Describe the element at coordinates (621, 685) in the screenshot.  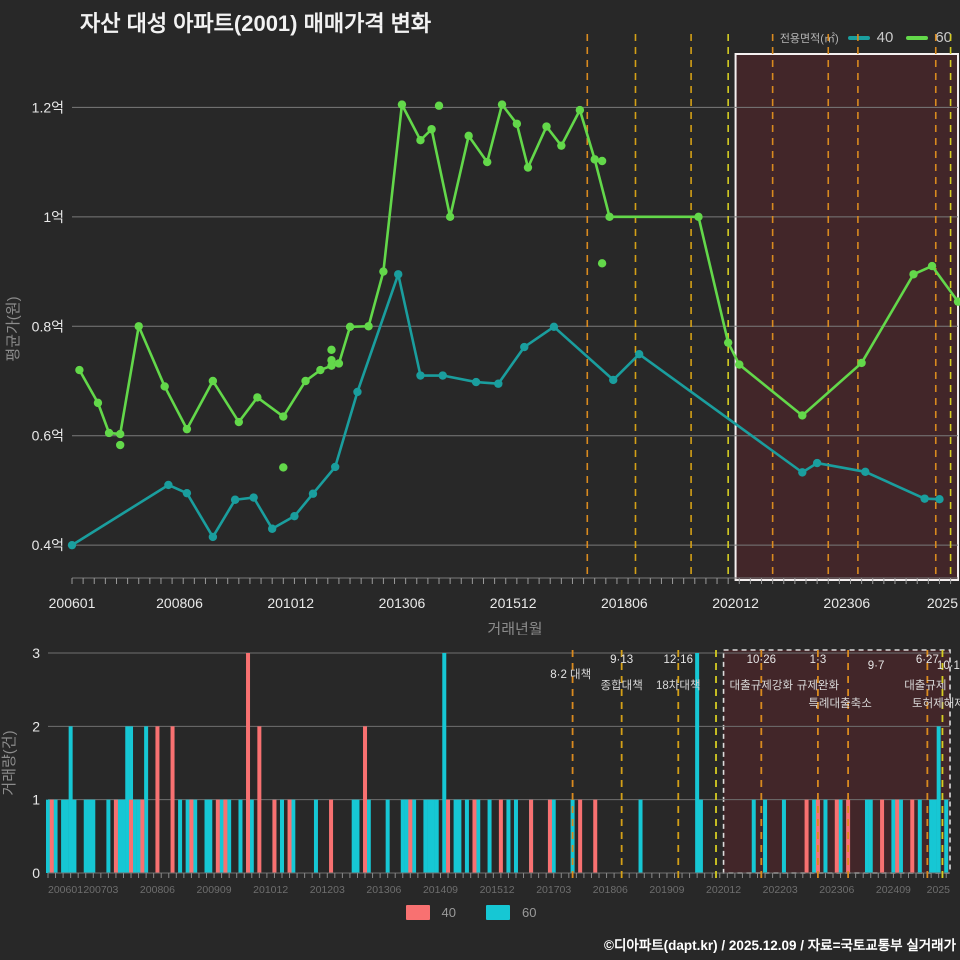
I see `policy-annotation-label: 종합대책` at that location.